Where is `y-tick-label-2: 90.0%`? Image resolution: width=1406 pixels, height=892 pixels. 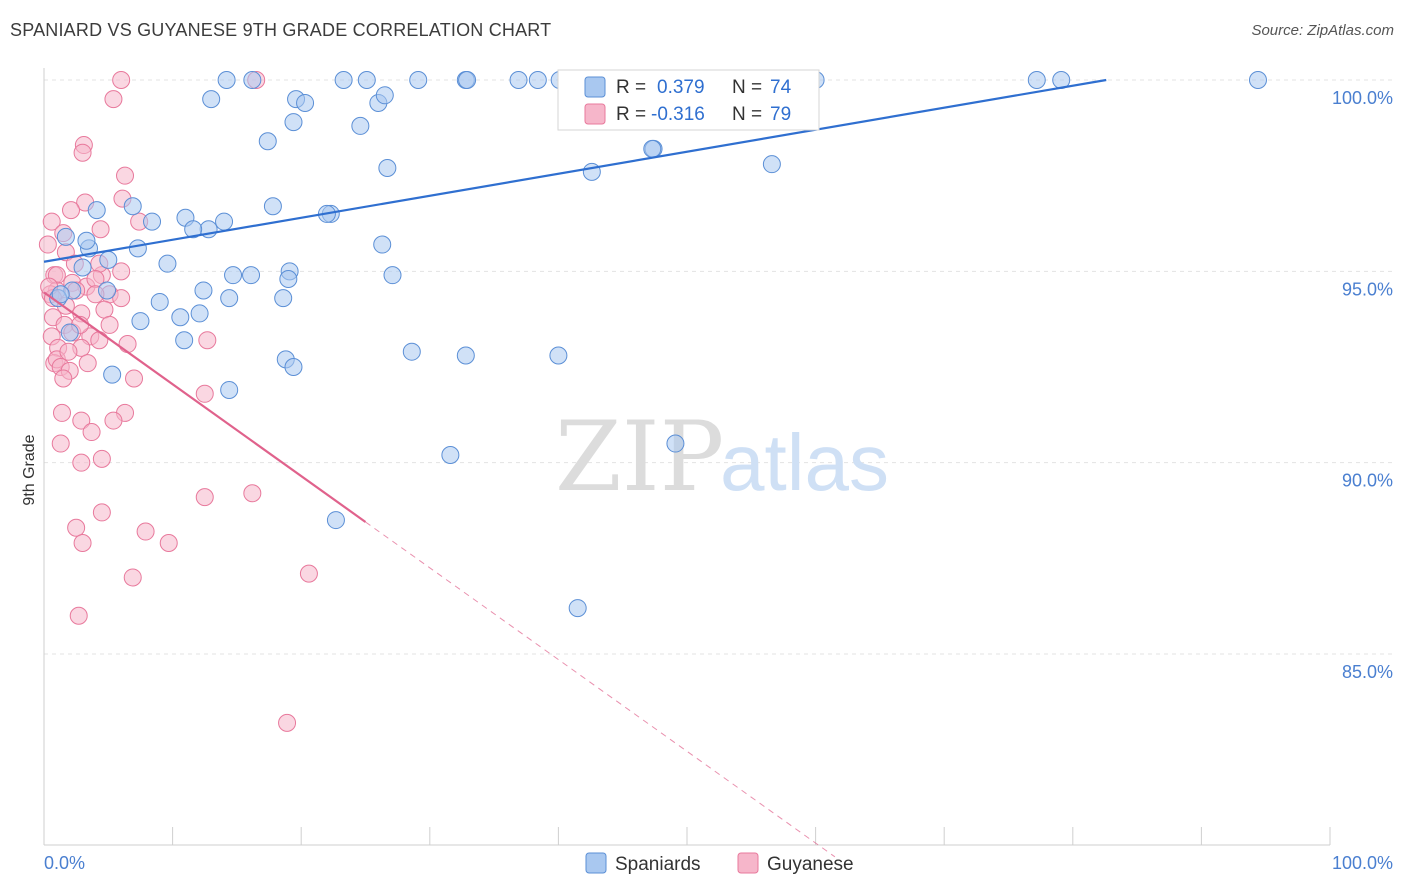 y-tick-label-2: 90.0% is located at coordinates (1367, 481).